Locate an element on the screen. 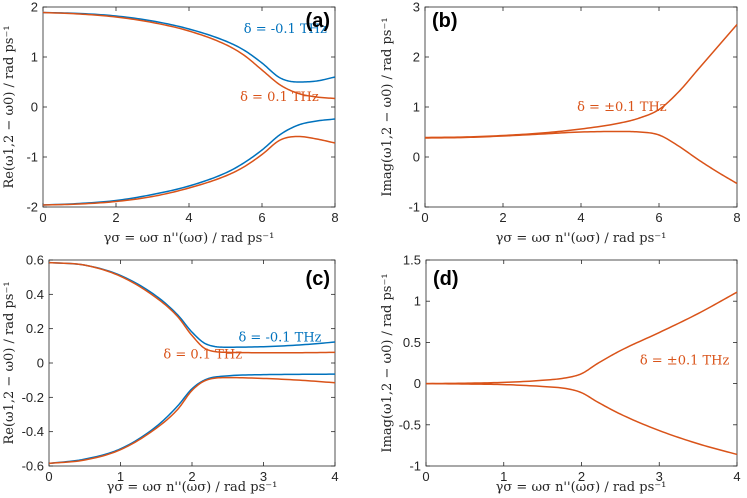 The image size is (747, 498). y-tick-label: 3 is located at coordinates (416, 7).